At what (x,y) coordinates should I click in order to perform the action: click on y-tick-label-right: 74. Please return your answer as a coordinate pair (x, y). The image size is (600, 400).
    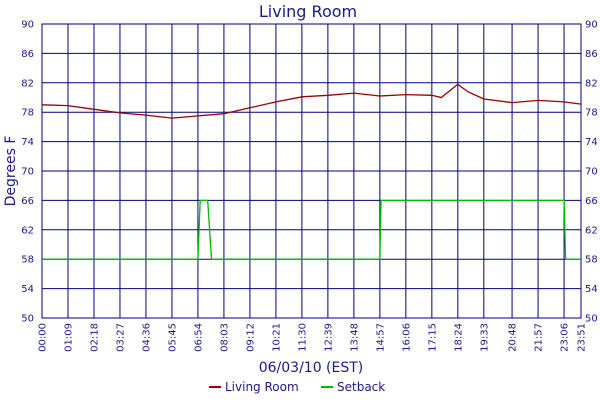
    Looking at the image, I should click on (591, 142).